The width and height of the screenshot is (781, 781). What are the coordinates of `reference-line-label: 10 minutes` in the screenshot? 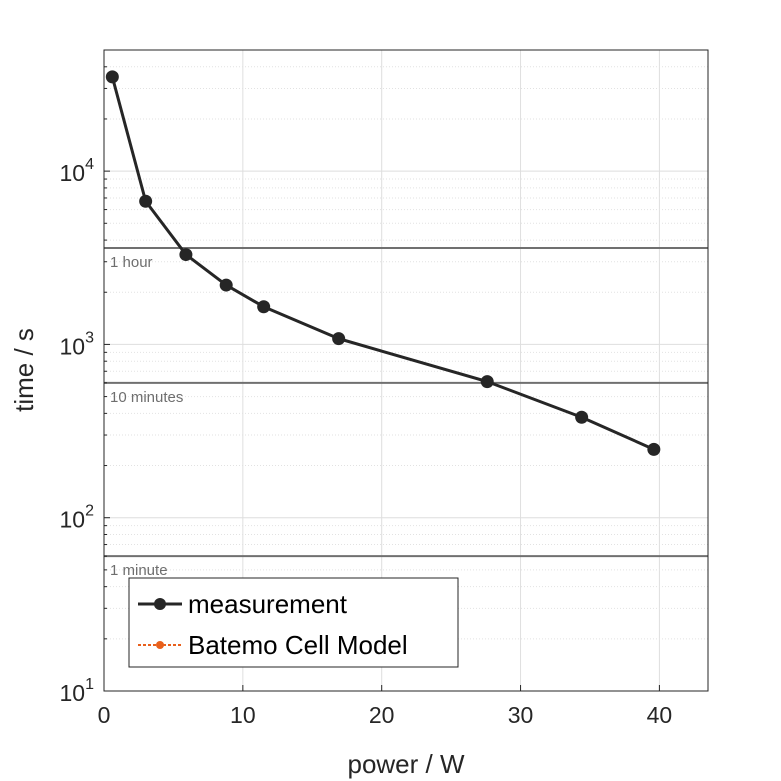 It's located at (146, 397).